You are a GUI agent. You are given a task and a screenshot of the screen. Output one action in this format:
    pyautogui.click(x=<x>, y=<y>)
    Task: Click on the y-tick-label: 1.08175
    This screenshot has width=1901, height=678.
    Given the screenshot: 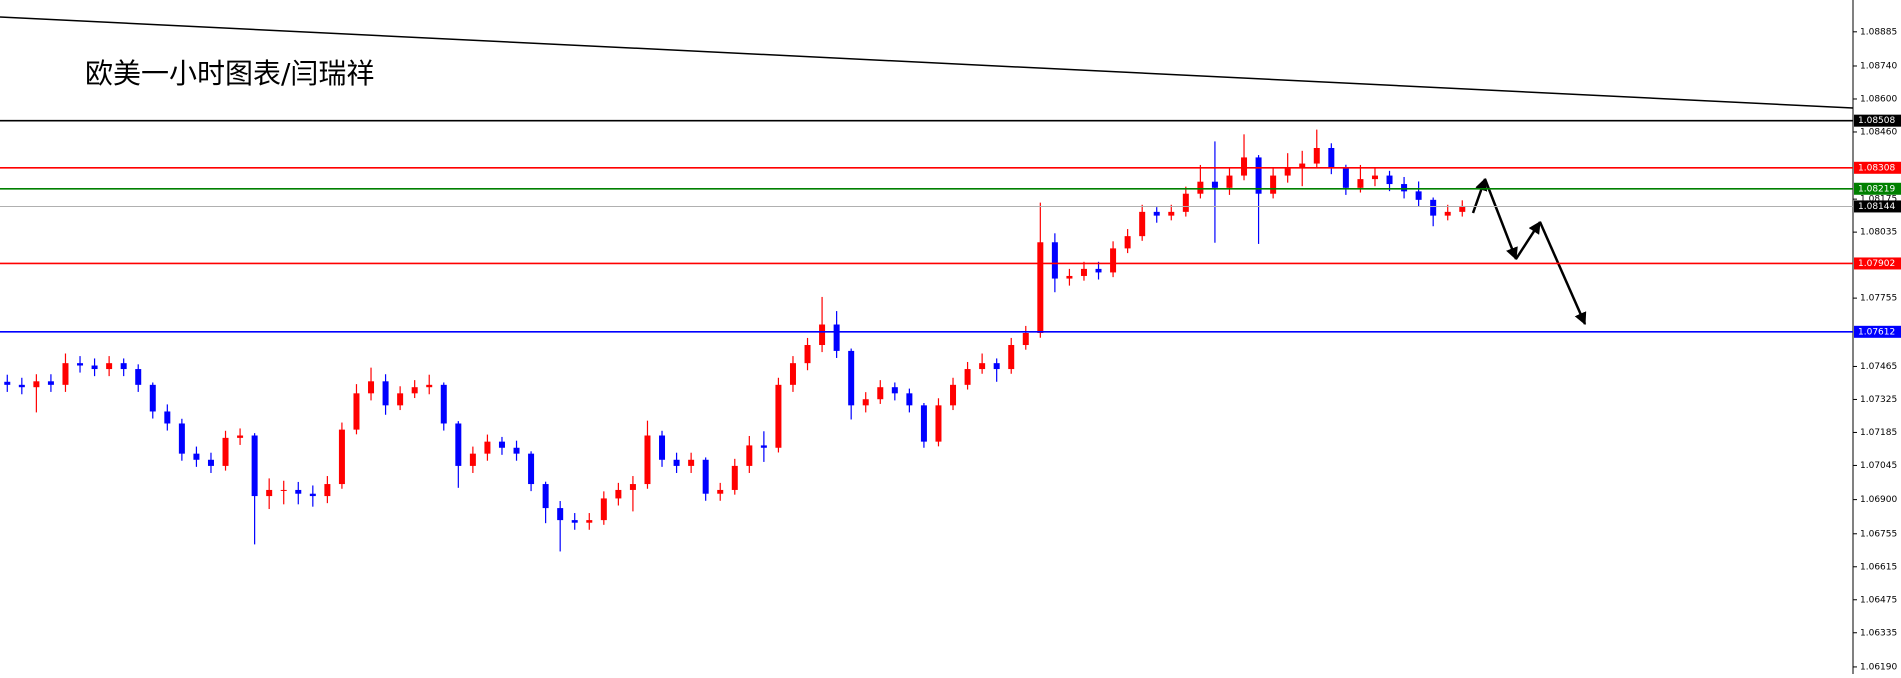 What is the action you would take?
    pyautogui.click(x=1878, y=200)
    